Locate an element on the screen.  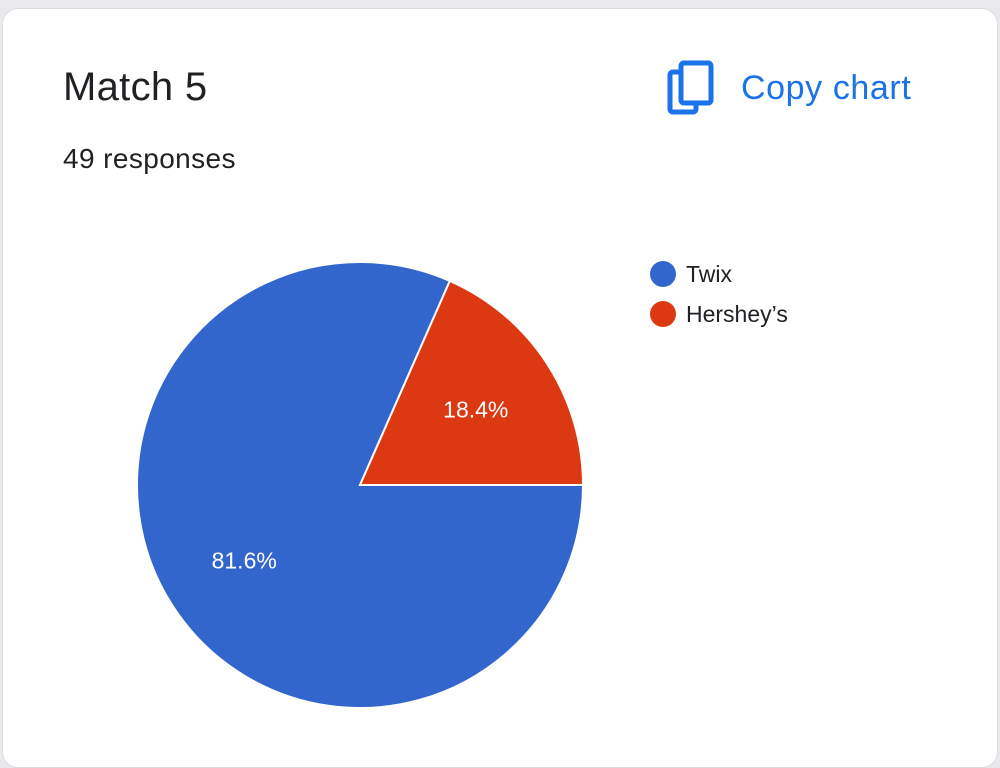
legend-item-twix: Twix is located at coordinates (719, 274).